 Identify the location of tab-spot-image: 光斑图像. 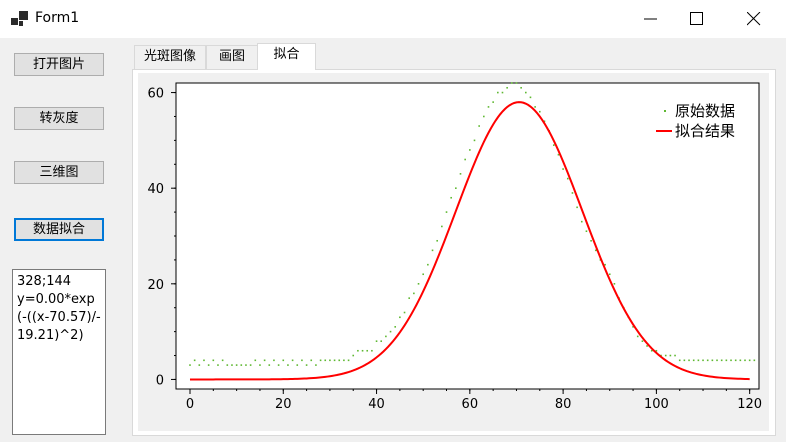
(170, 57).